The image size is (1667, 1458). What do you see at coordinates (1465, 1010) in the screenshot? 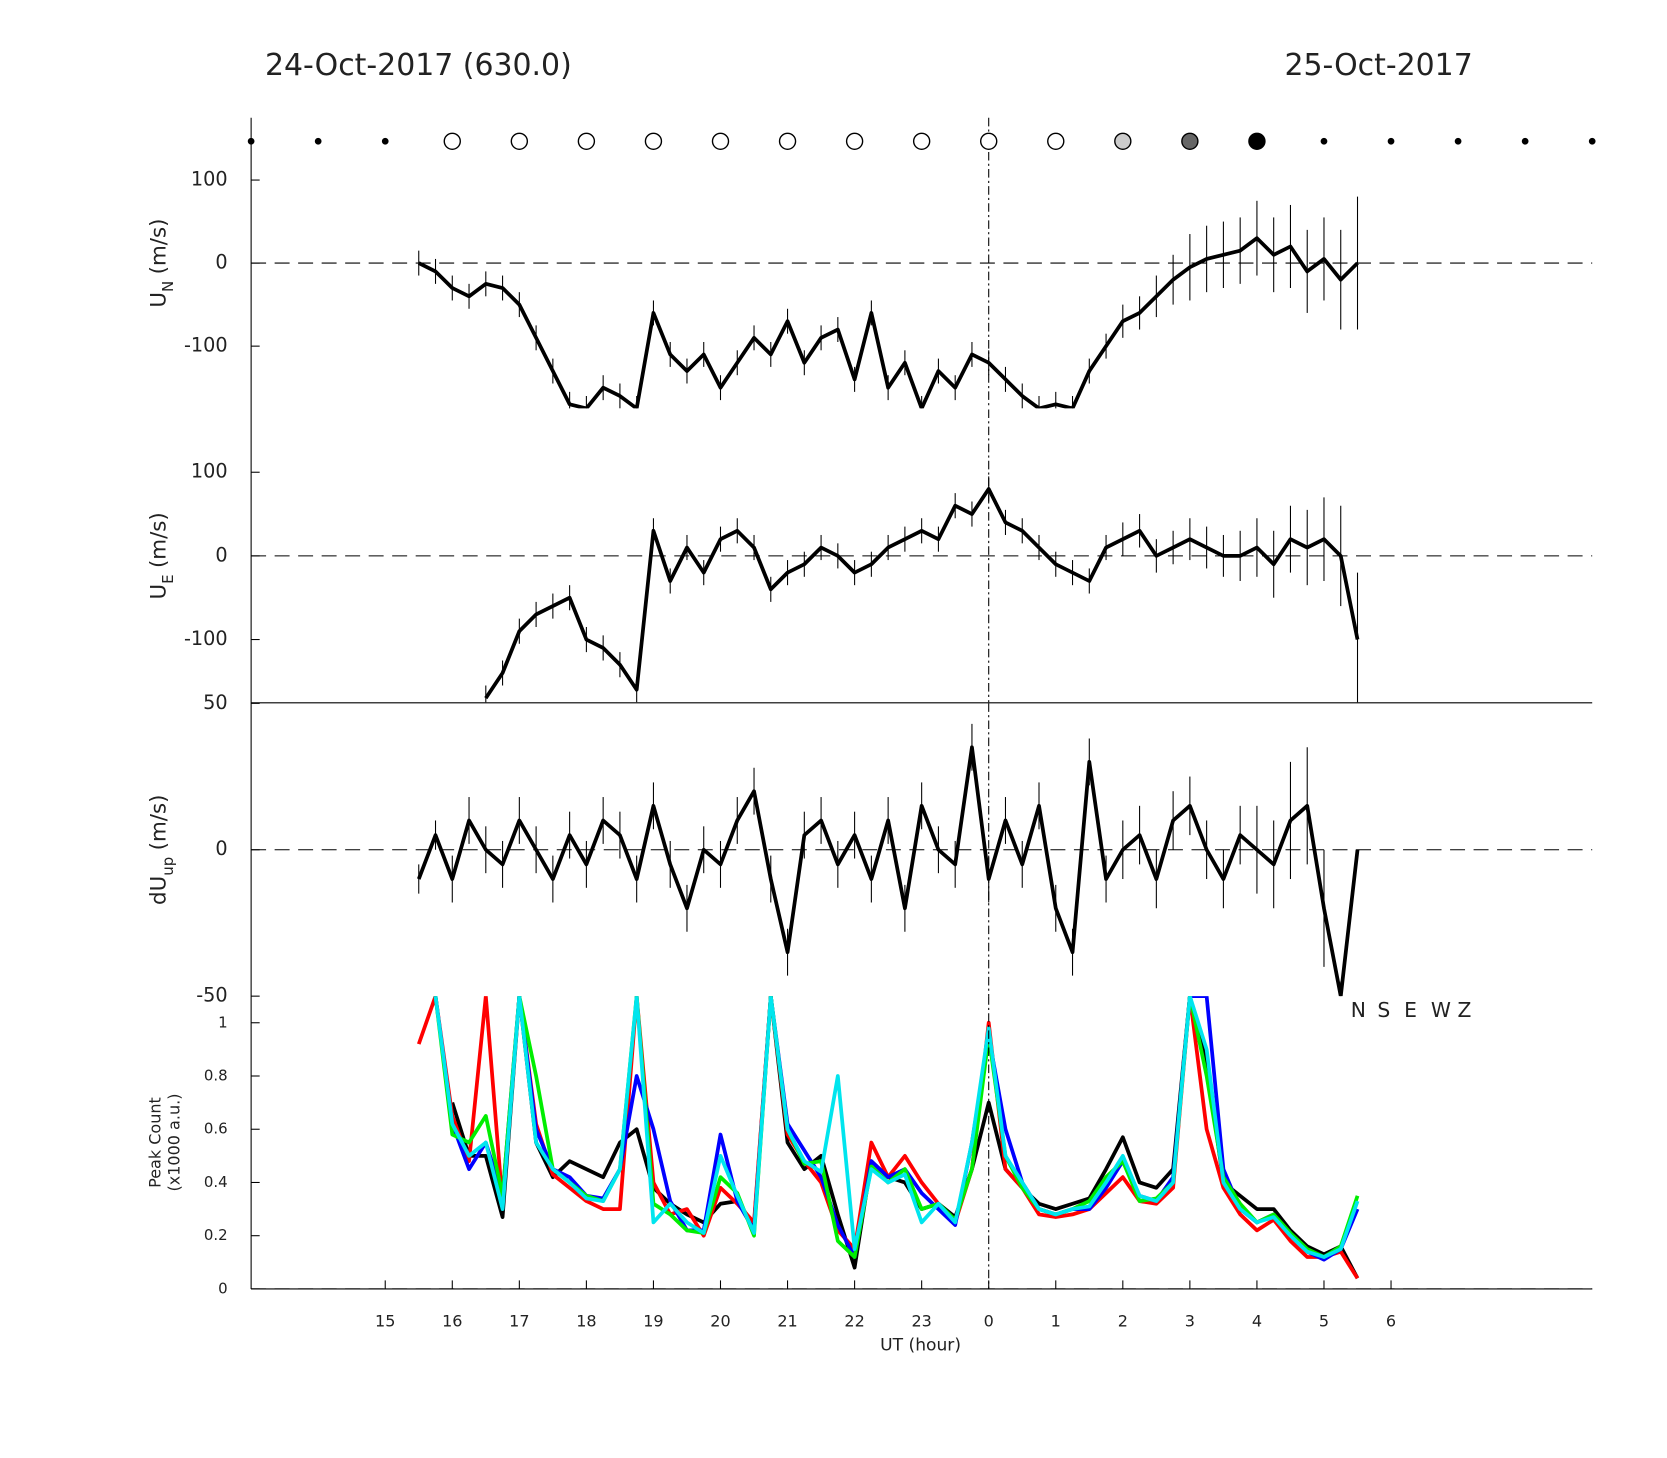
I see `legend-entry: Z` at bounding box center [1465, 1010].